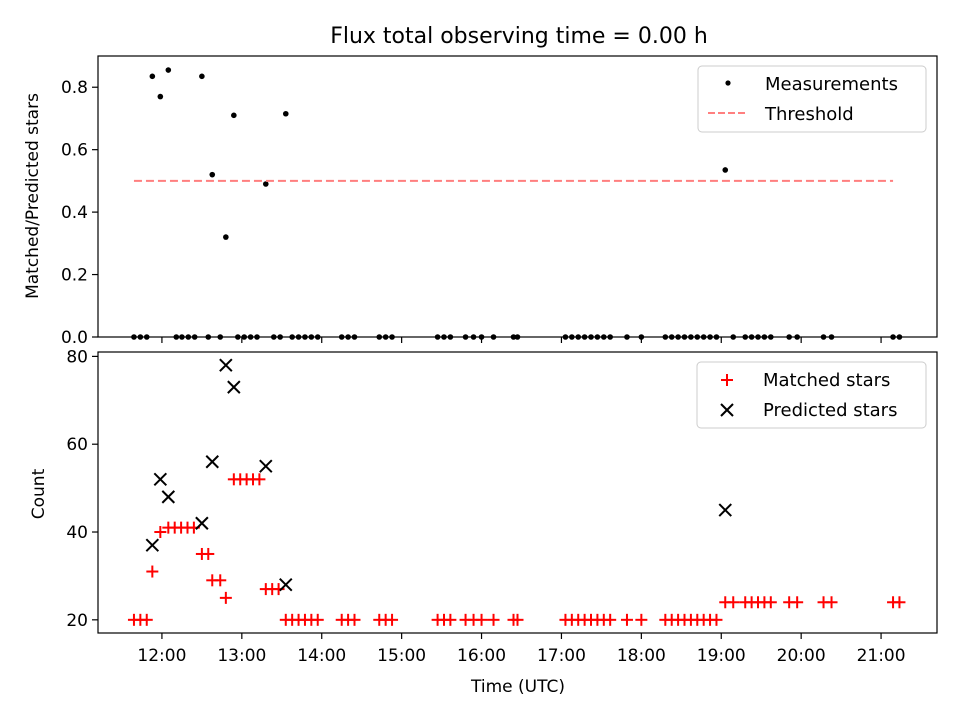 The width and height of the screenshot is (960, 720). Describe the element at coordinates (809, 114) in the screenshot. I see `legend-threshold-label: Threshold` at that location.